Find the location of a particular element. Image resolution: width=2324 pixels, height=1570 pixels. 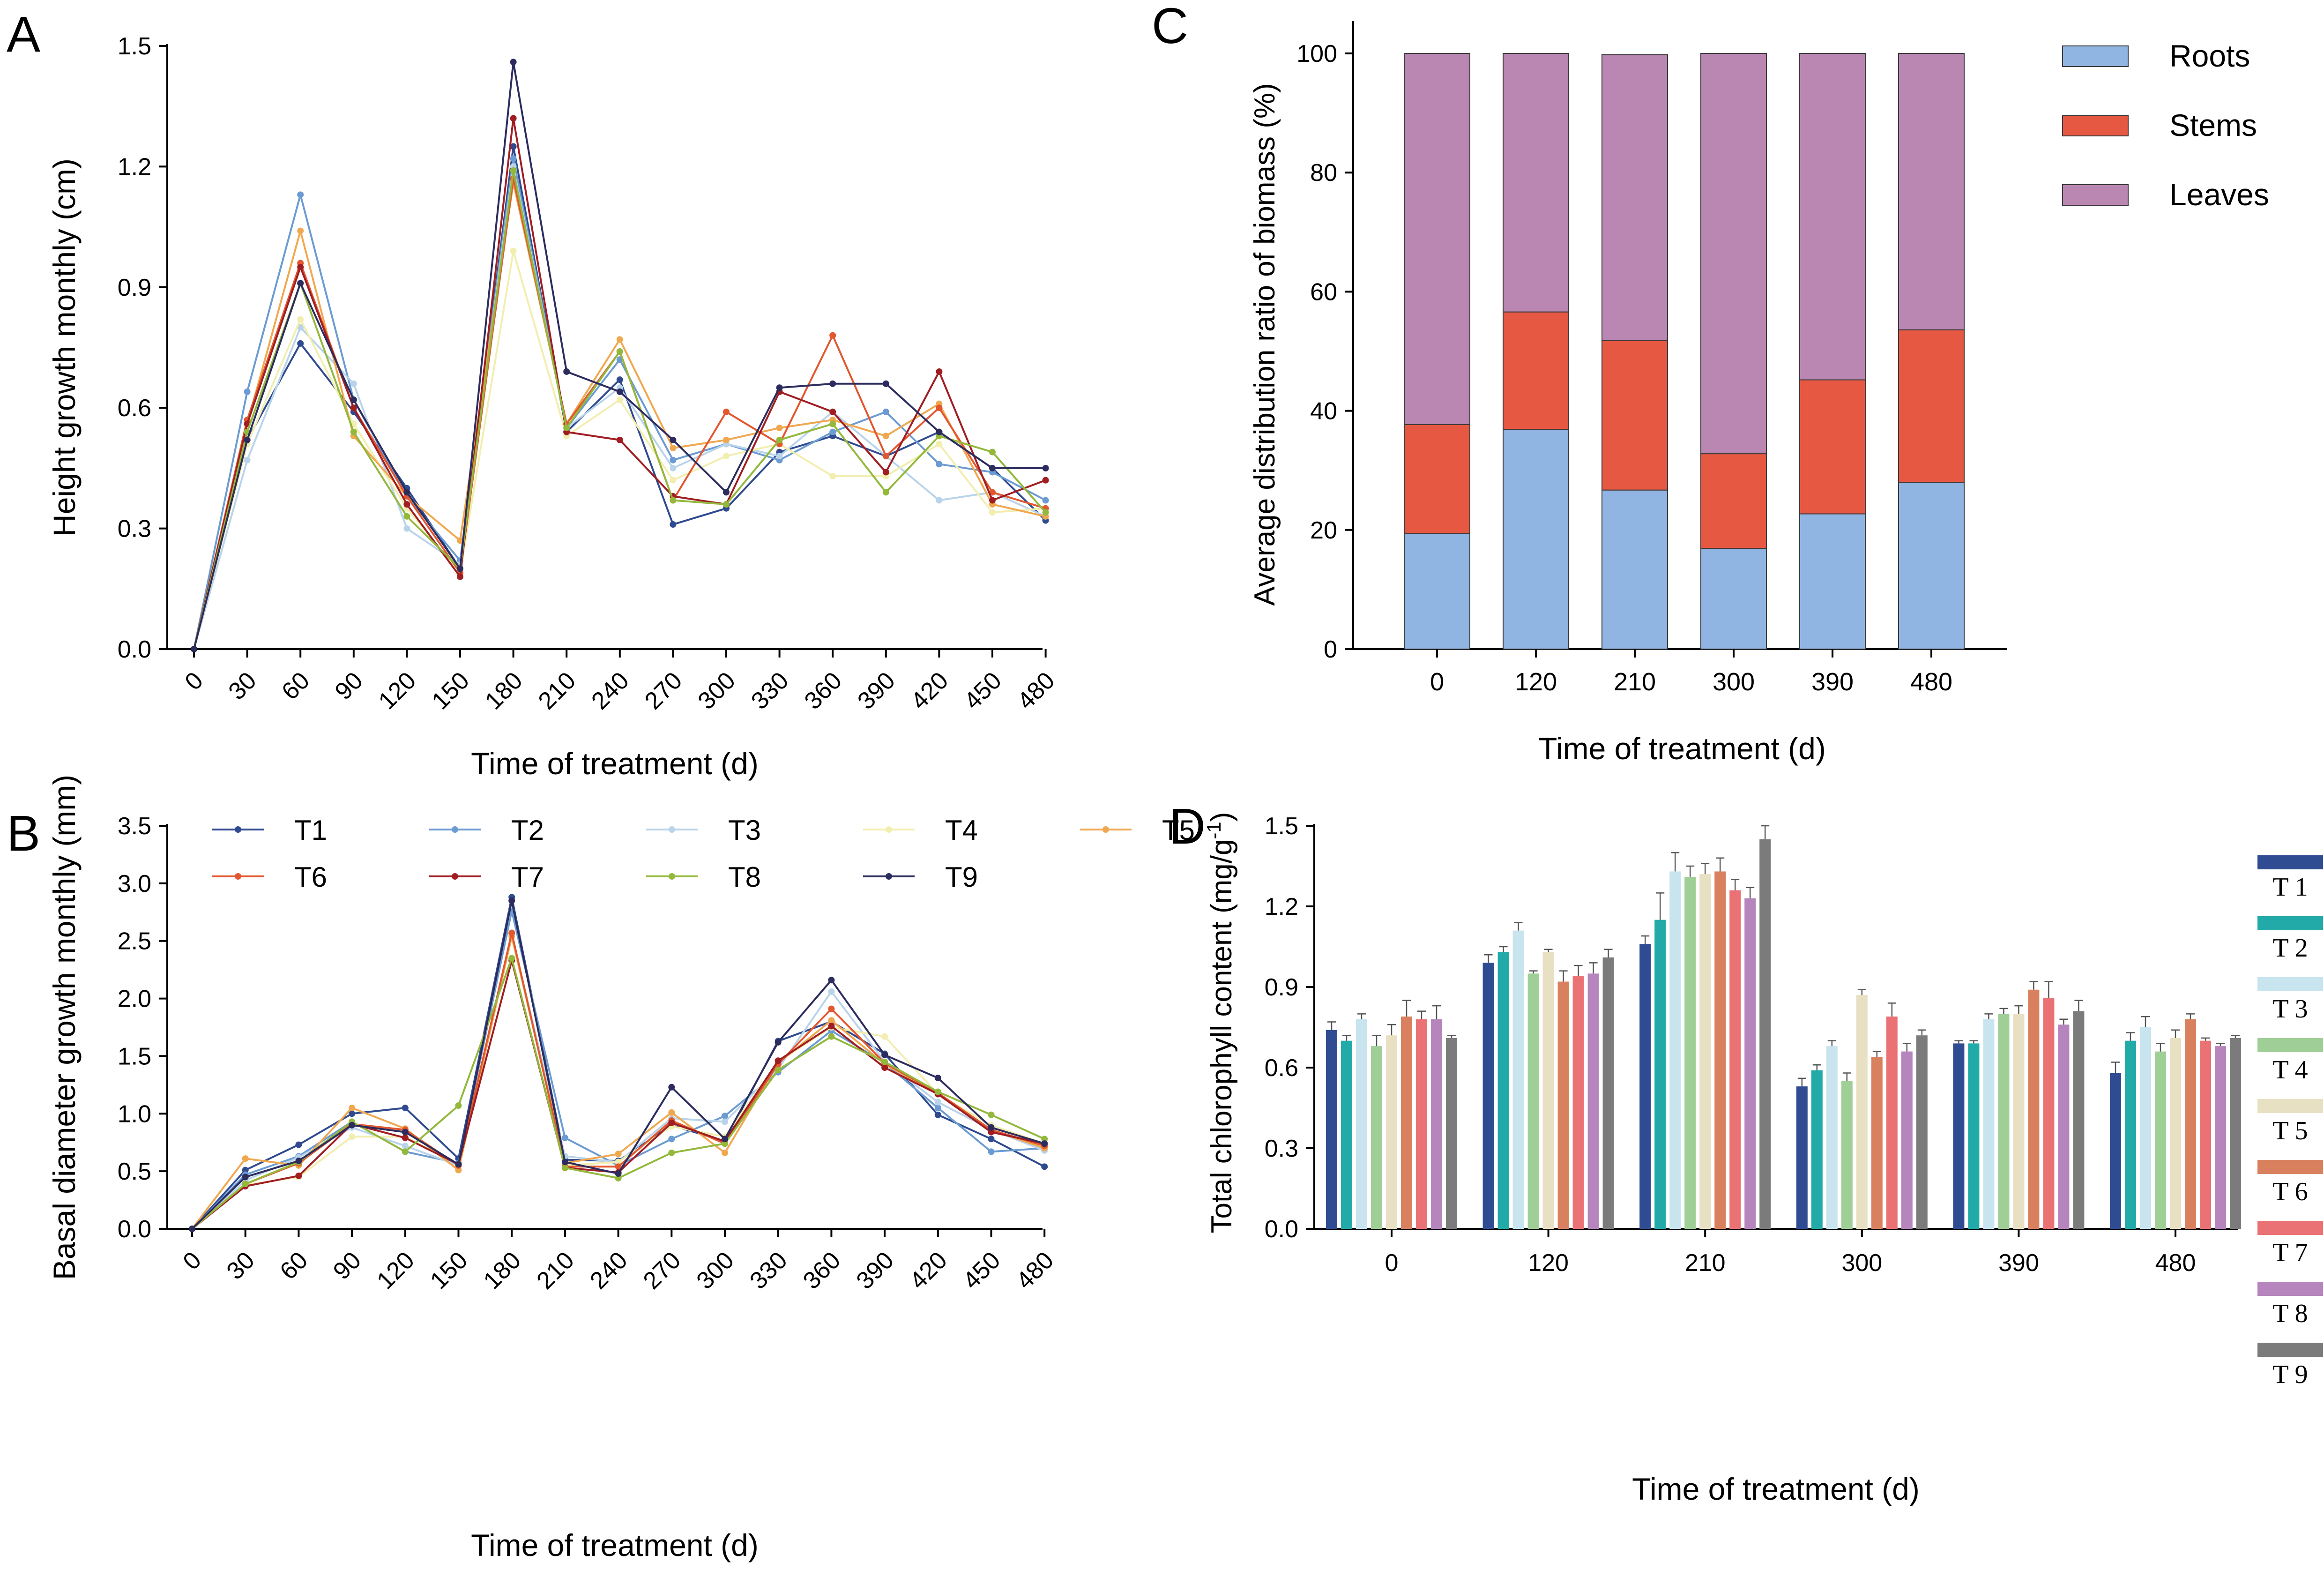

panel-a-x-tick-label: 150 is located at coordinates (451, 691).